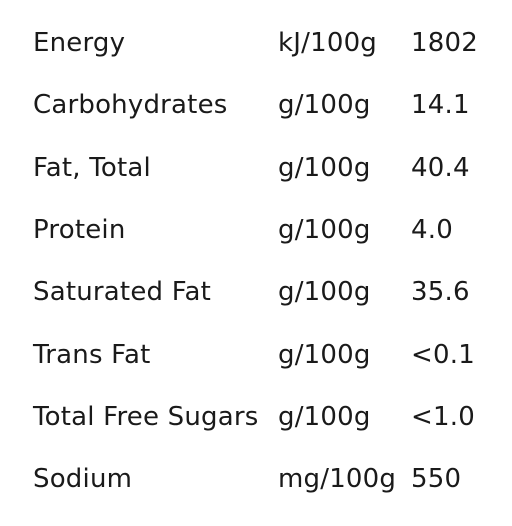  I want to click on nutrient-unit: mg/100g, so click(337, 479).